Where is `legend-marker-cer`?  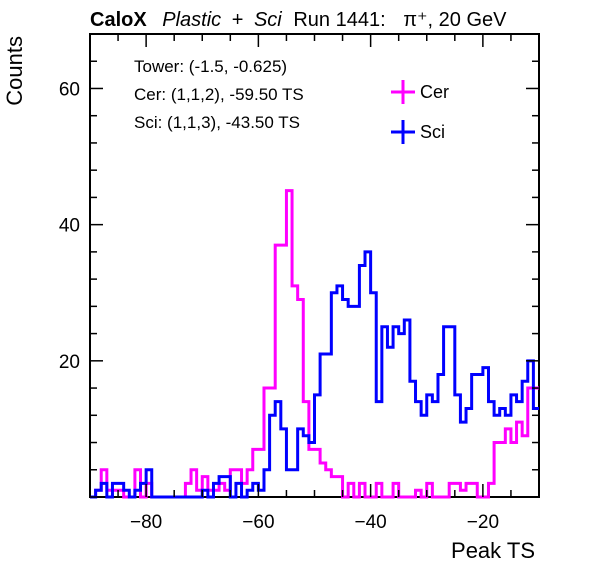
legend-marker-cer is located at coordinates (403, 92).